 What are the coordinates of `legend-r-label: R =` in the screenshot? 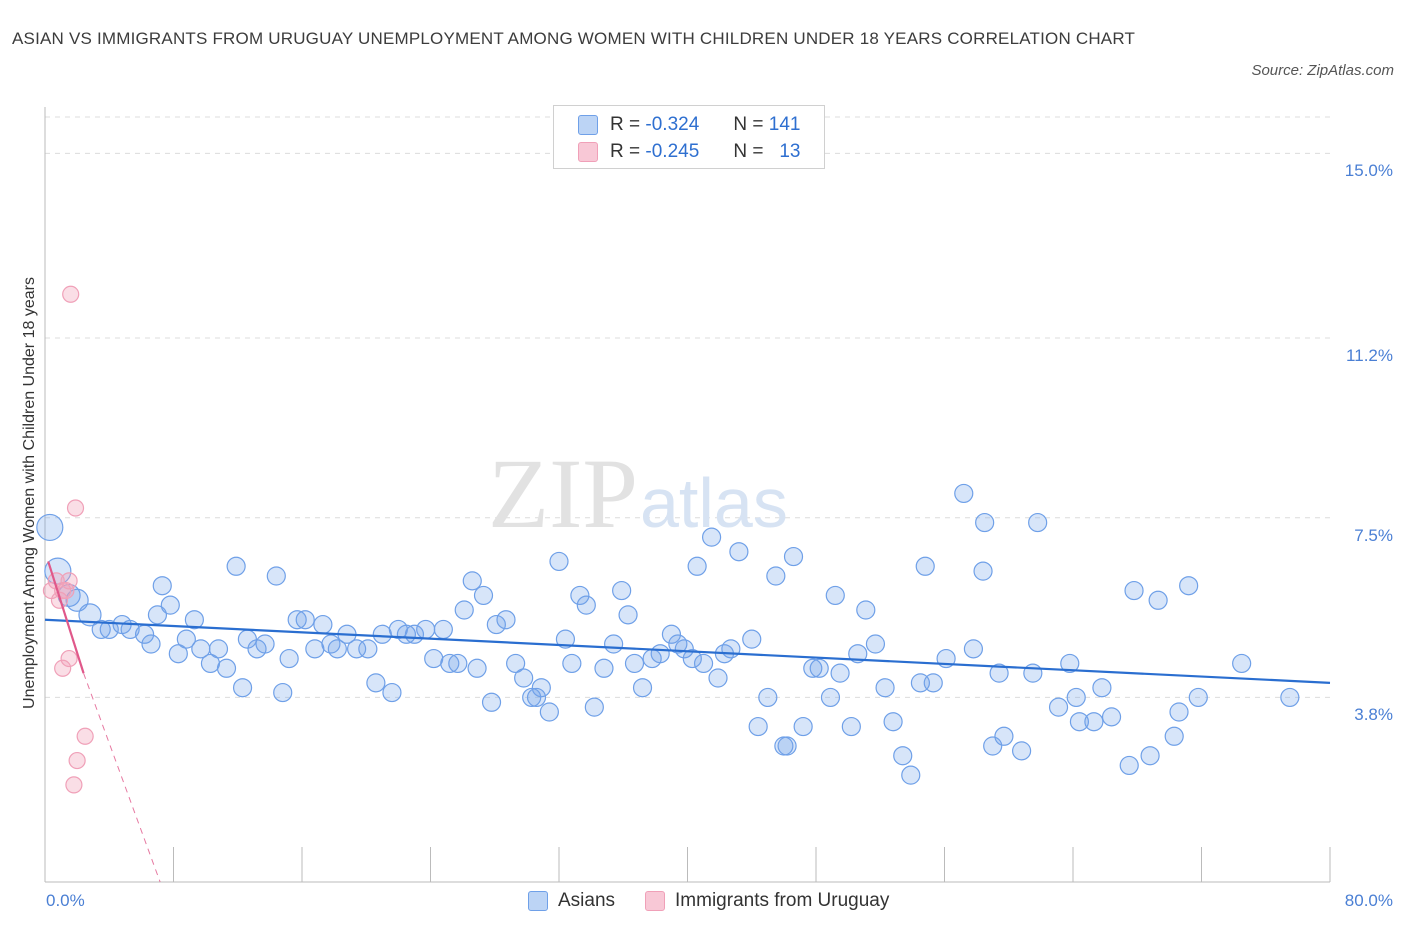 It's located at (625, 151).